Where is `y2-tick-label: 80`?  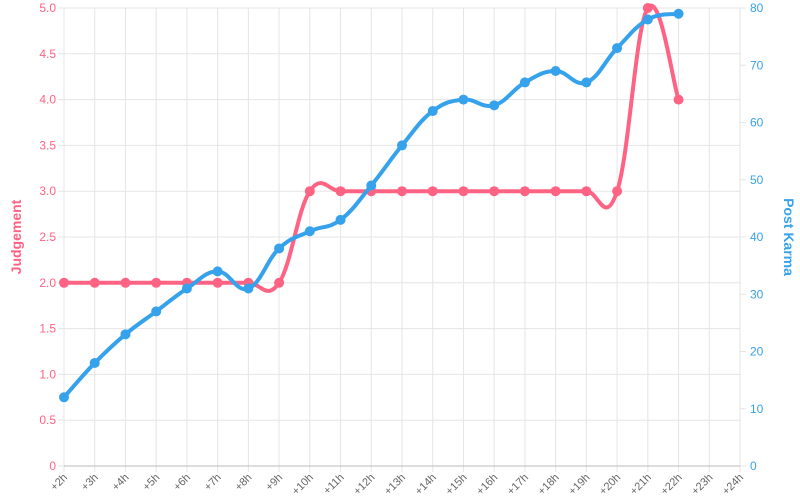 y2-tick-label: 80 is located at coordinates (757, 8).